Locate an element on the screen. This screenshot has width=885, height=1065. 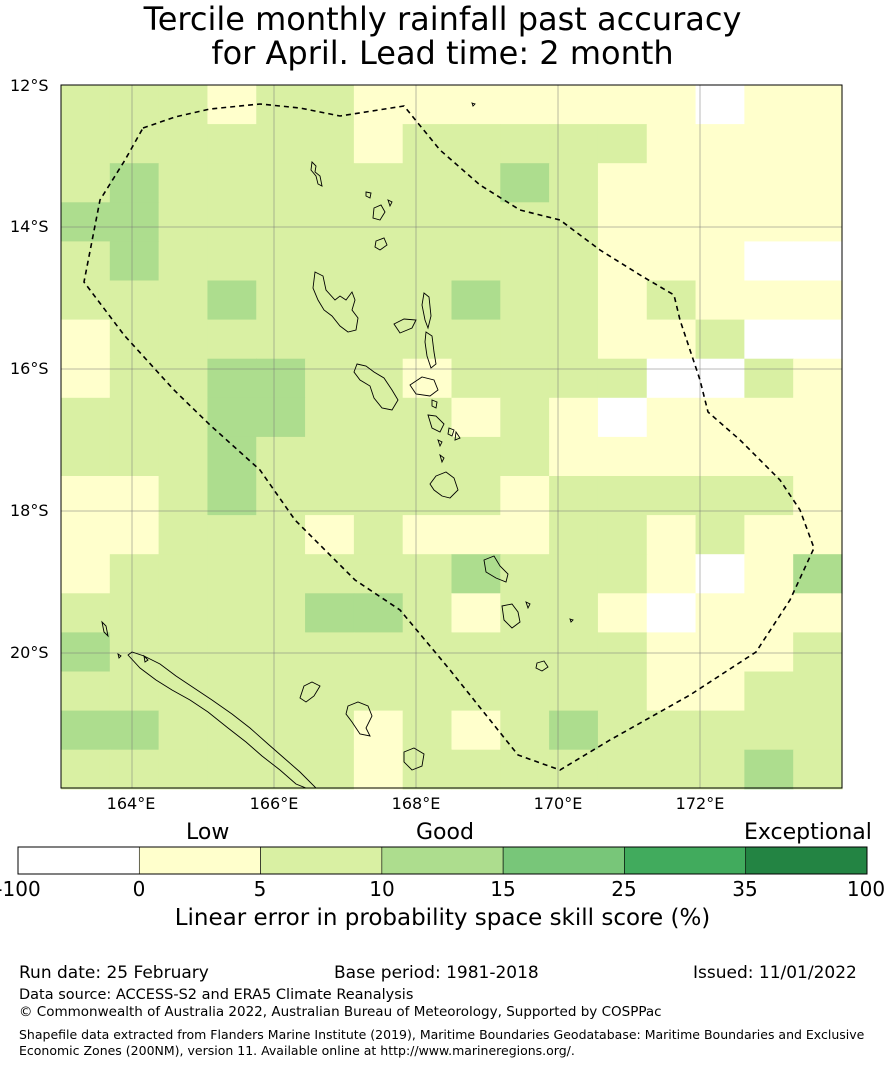
colorbar is located at coordinates (442, 860).